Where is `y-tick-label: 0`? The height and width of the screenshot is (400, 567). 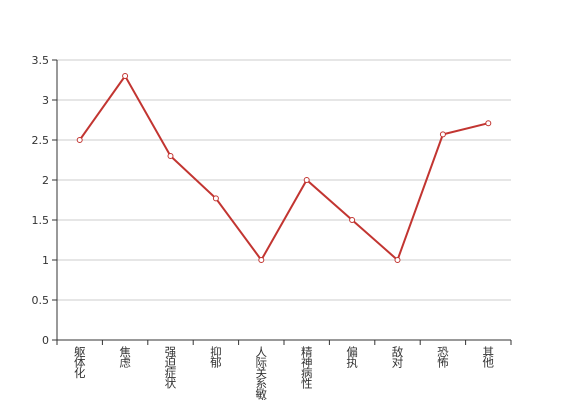 y-tick-label: 0 is located at coordinates (45, 340).